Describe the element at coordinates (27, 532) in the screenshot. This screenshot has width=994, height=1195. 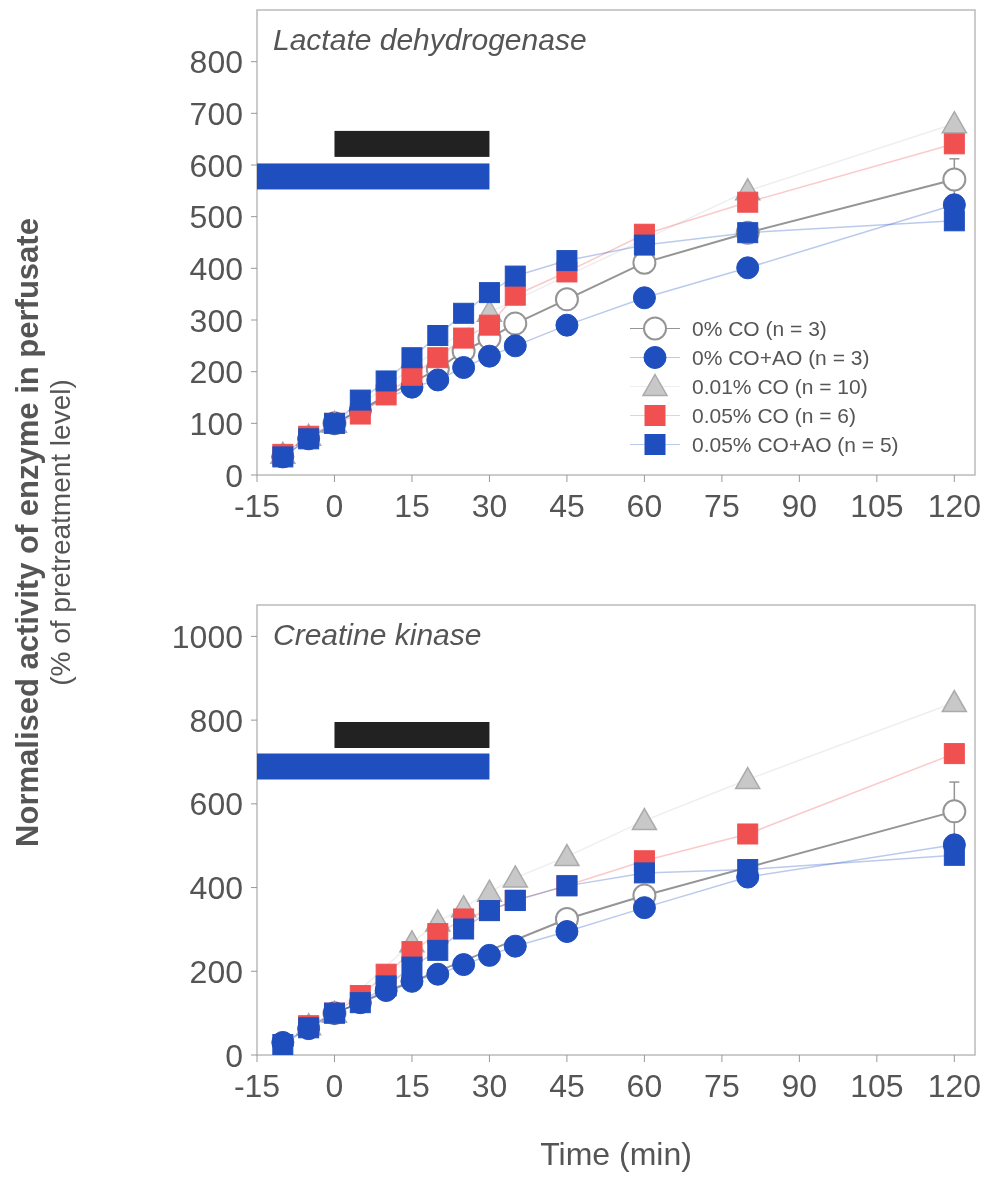
I see `y-axis-title: Normalised activity of enzyme in perfusate` at that location.